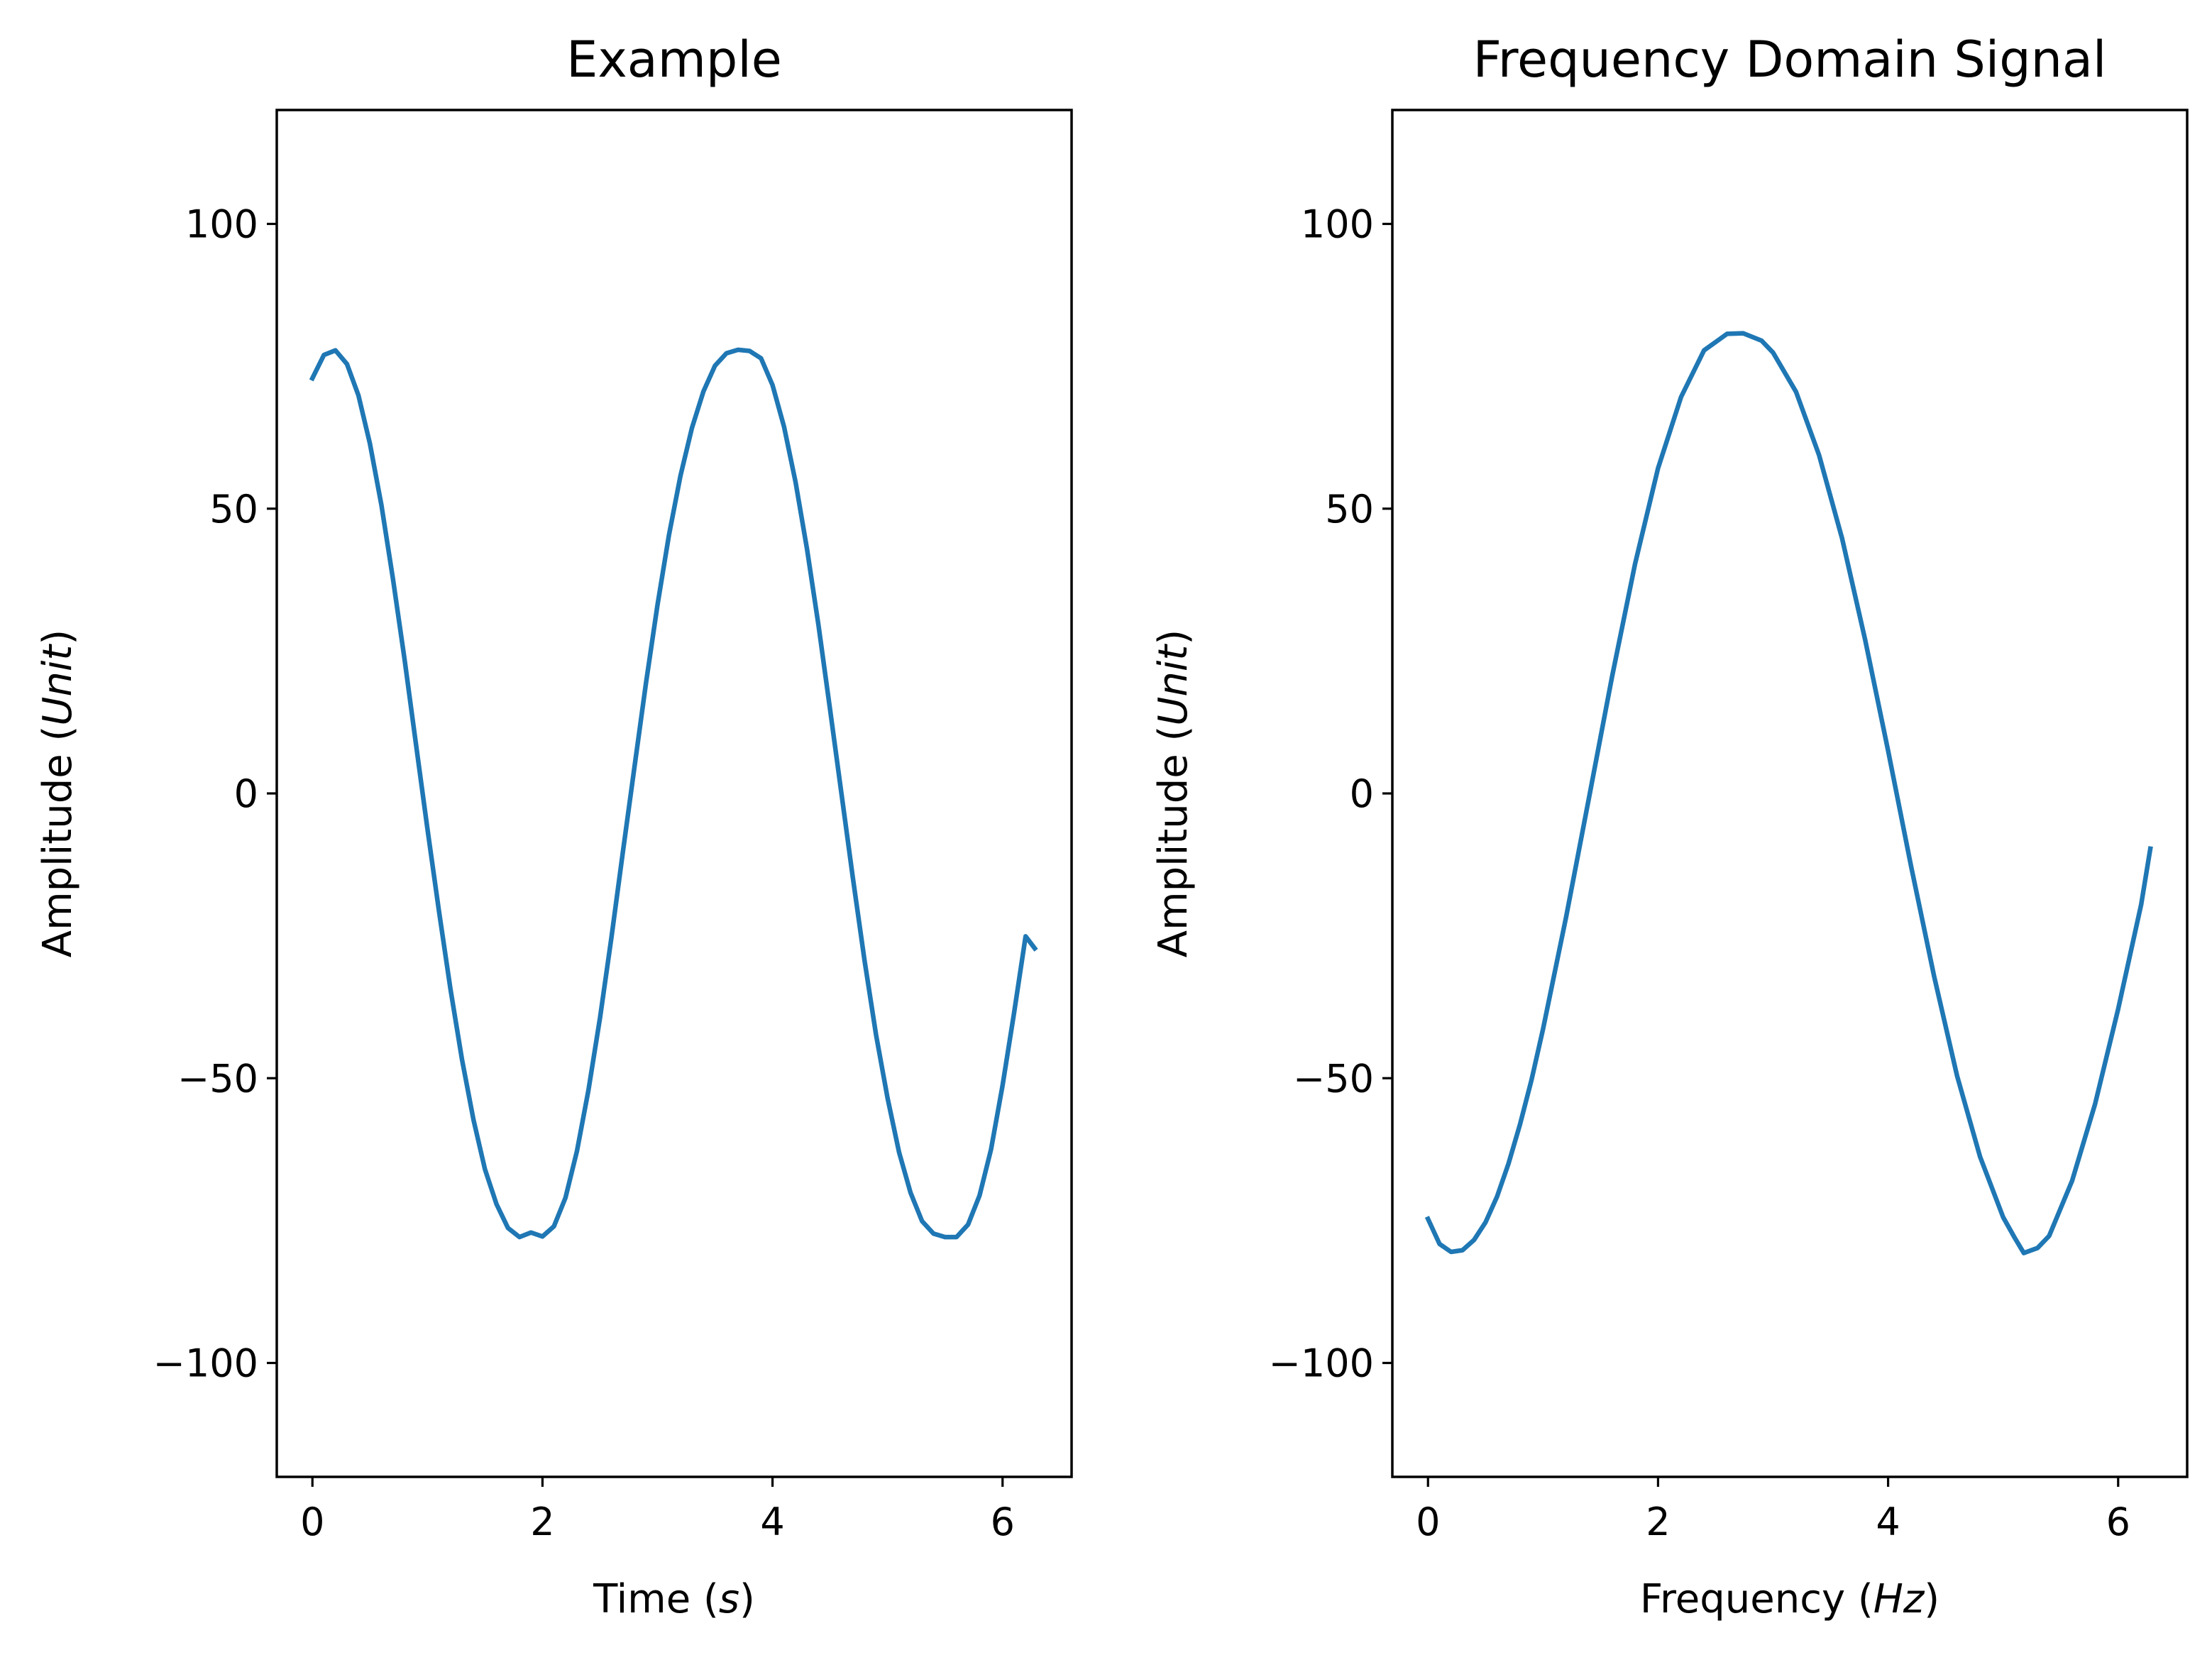 This screenshot has width=2212, height=1655. Describe the element at coordinates (1003, 1522) in the screenshot. I see `time-domain-xtick-label: 6` at that location.